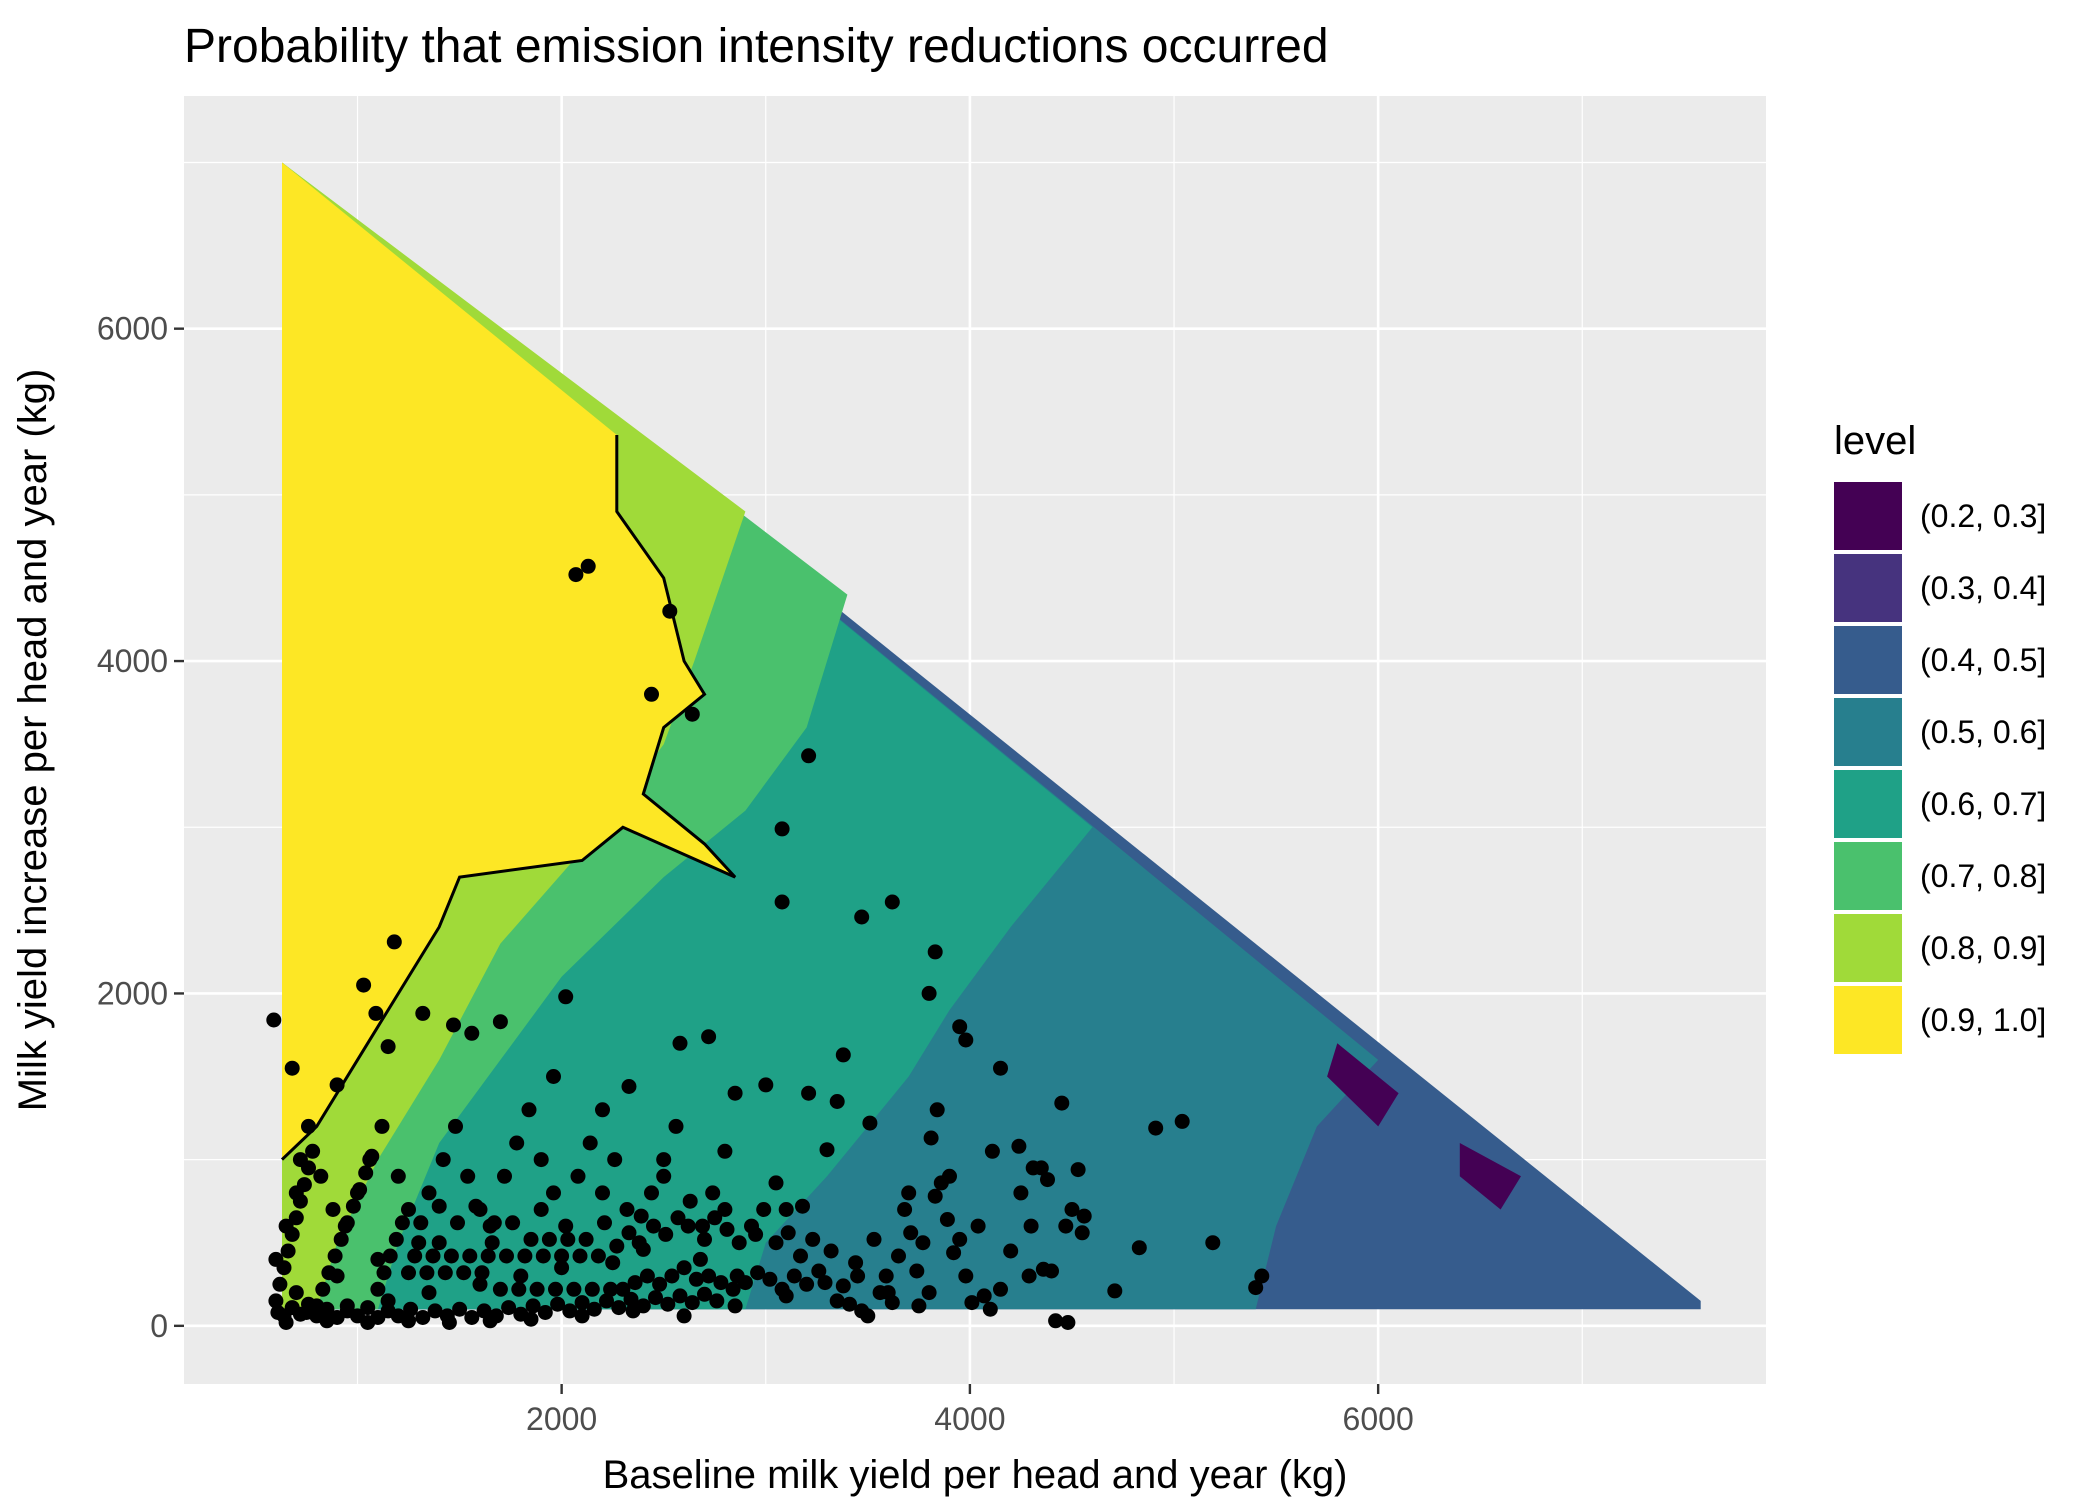 Image resolution: width=2100 pixels, height=1500 pixels. Describe the element at coordinates (1868, 804) in the screenshot. I see `legend-key` at that location.